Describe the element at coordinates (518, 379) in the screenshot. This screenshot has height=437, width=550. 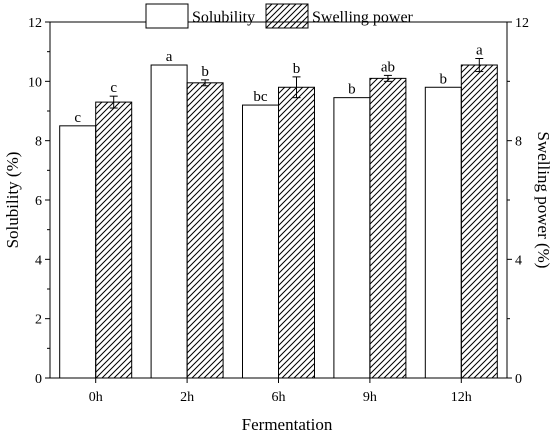
I see `y-tick-label-right: 0` at that location.